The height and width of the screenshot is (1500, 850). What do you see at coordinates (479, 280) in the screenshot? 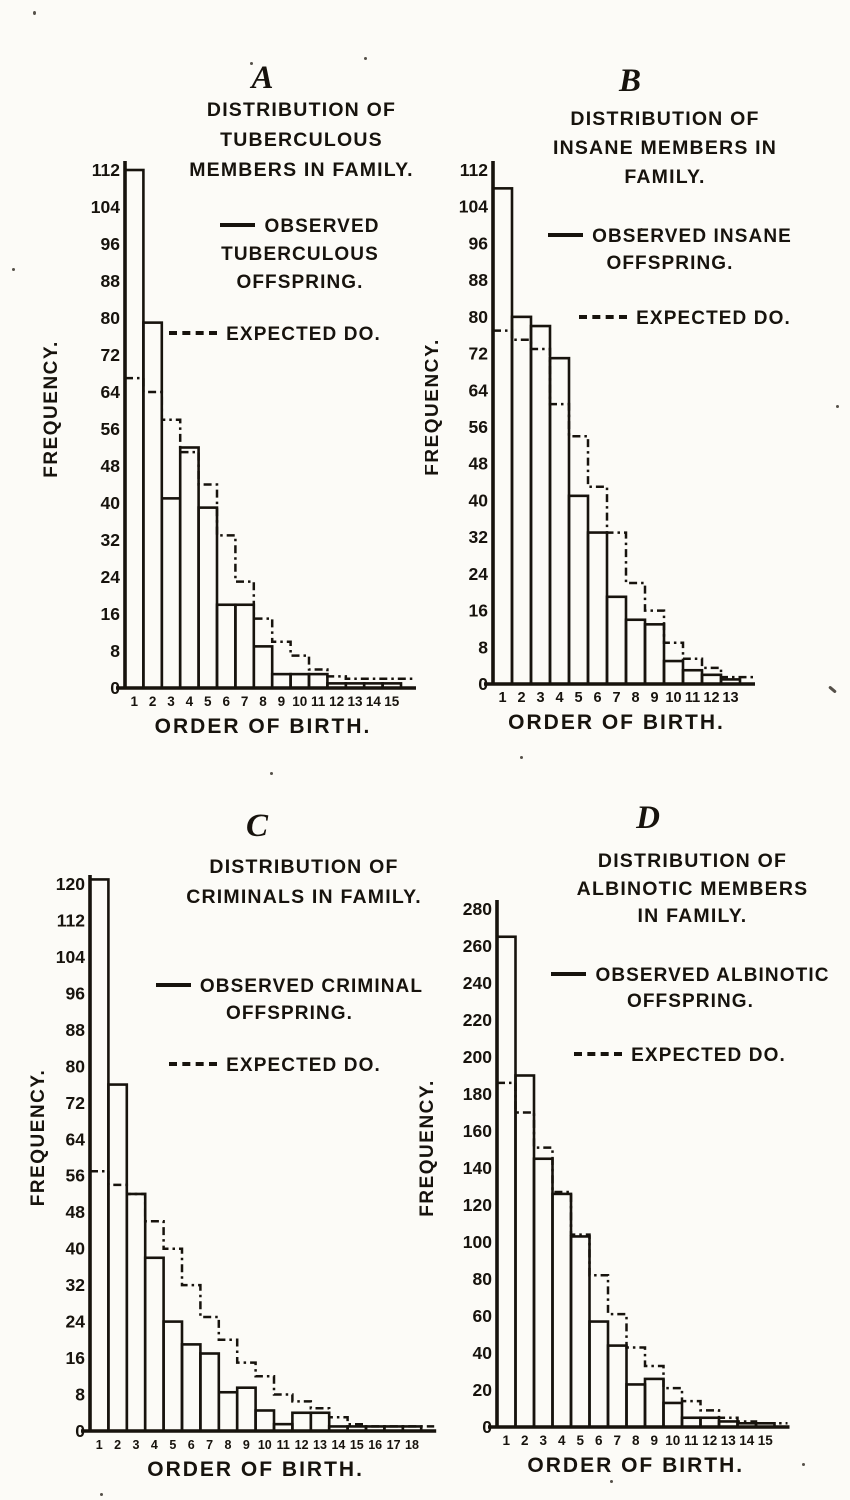
I see `y-tick-label: 88` at bounding box center [479, 280].